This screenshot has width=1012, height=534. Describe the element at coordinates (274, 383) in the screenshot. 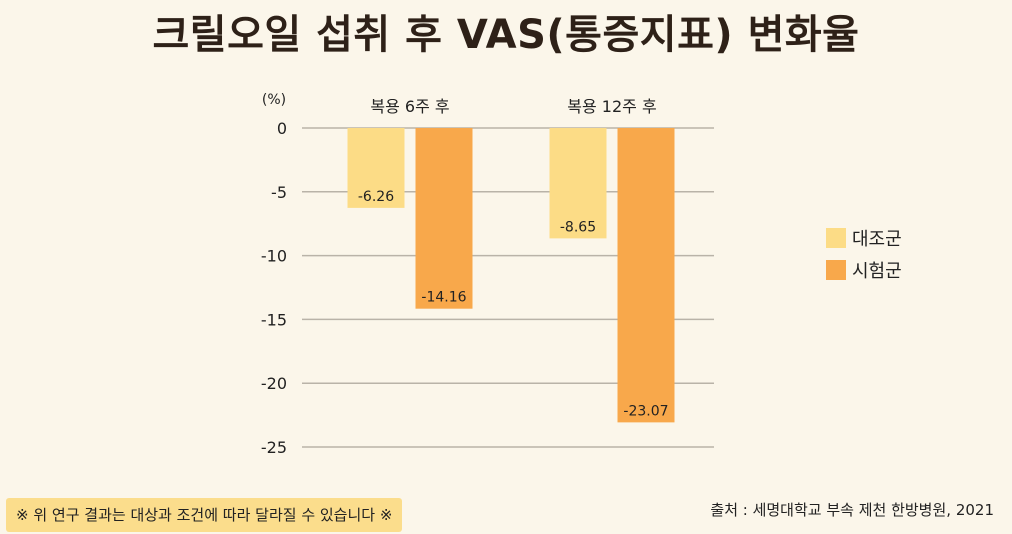

I see `y-tick-label: -20` at that location.